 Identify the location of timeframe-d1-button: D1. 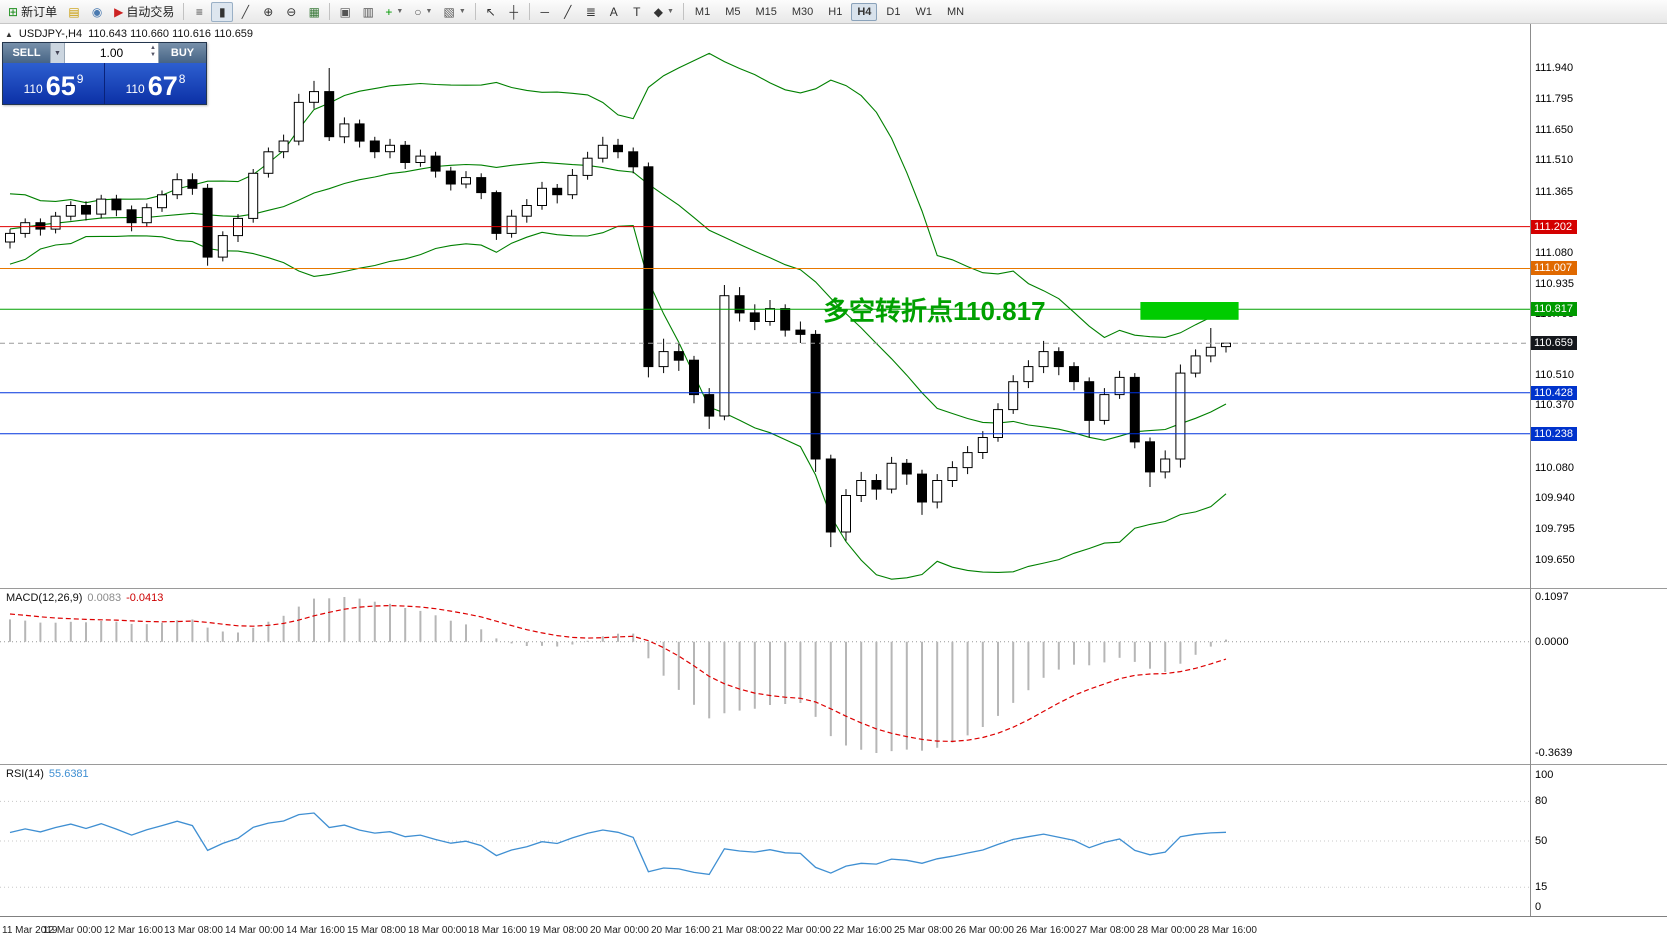
(893, 11).